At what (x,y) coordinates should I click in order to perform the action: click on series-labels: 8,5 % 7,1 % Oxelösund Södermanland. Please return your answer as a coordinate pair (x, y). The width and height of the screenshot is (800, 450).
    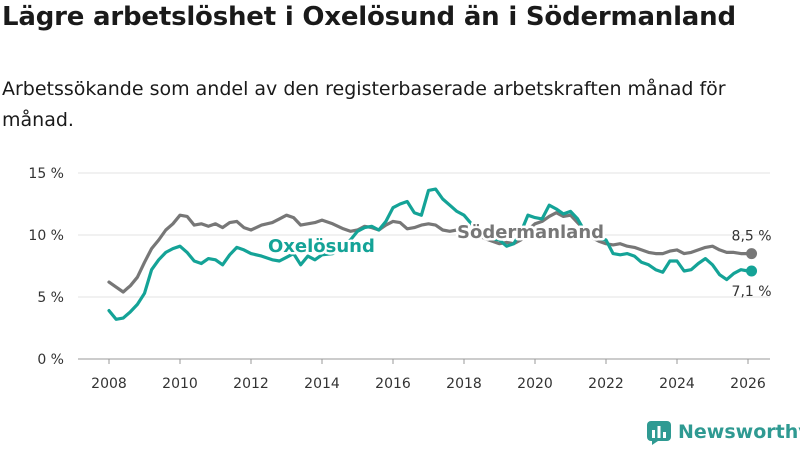
    Looking at the image, I should click on (519, 260).